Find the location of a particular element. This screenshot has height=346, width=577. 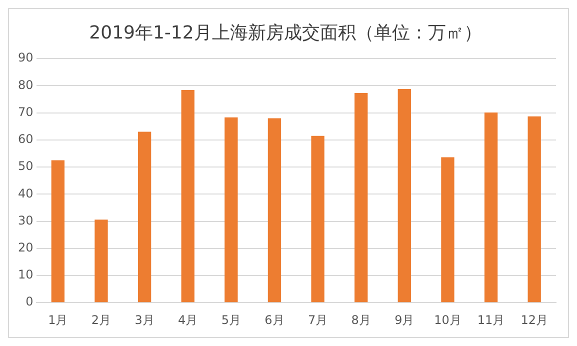

x-tick-label: 1月 is located at coordinates (58, 319).